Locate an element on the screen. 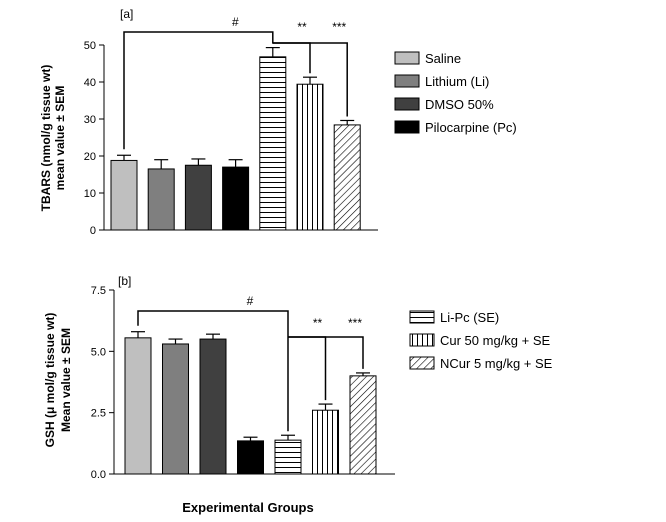  y-tick-label: 5.0 is located at coordinates (98, 352).